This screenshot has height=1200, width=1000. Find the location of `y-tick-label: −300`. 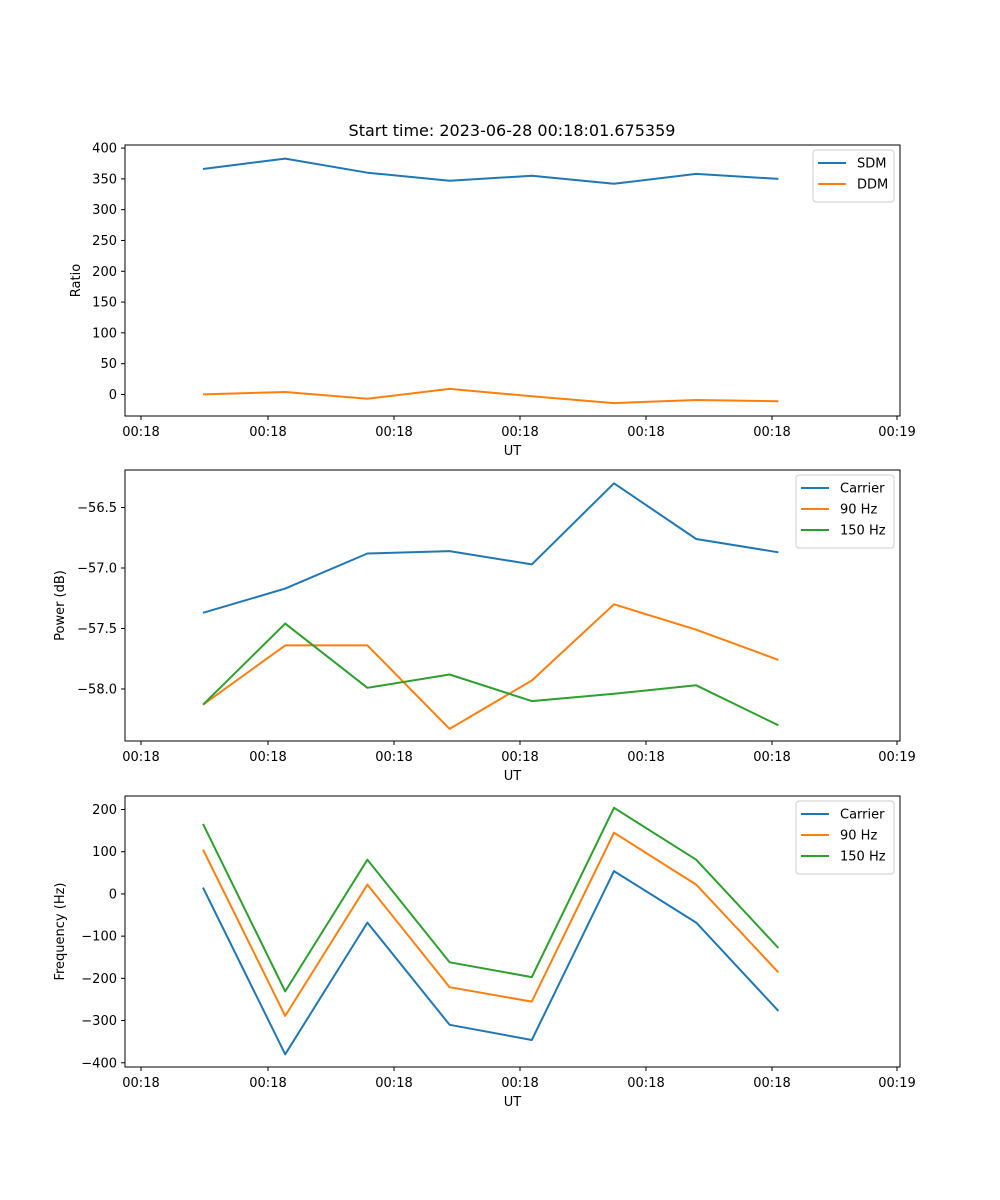

y-tick-label: −300 is located at coordinates (99, 1021).